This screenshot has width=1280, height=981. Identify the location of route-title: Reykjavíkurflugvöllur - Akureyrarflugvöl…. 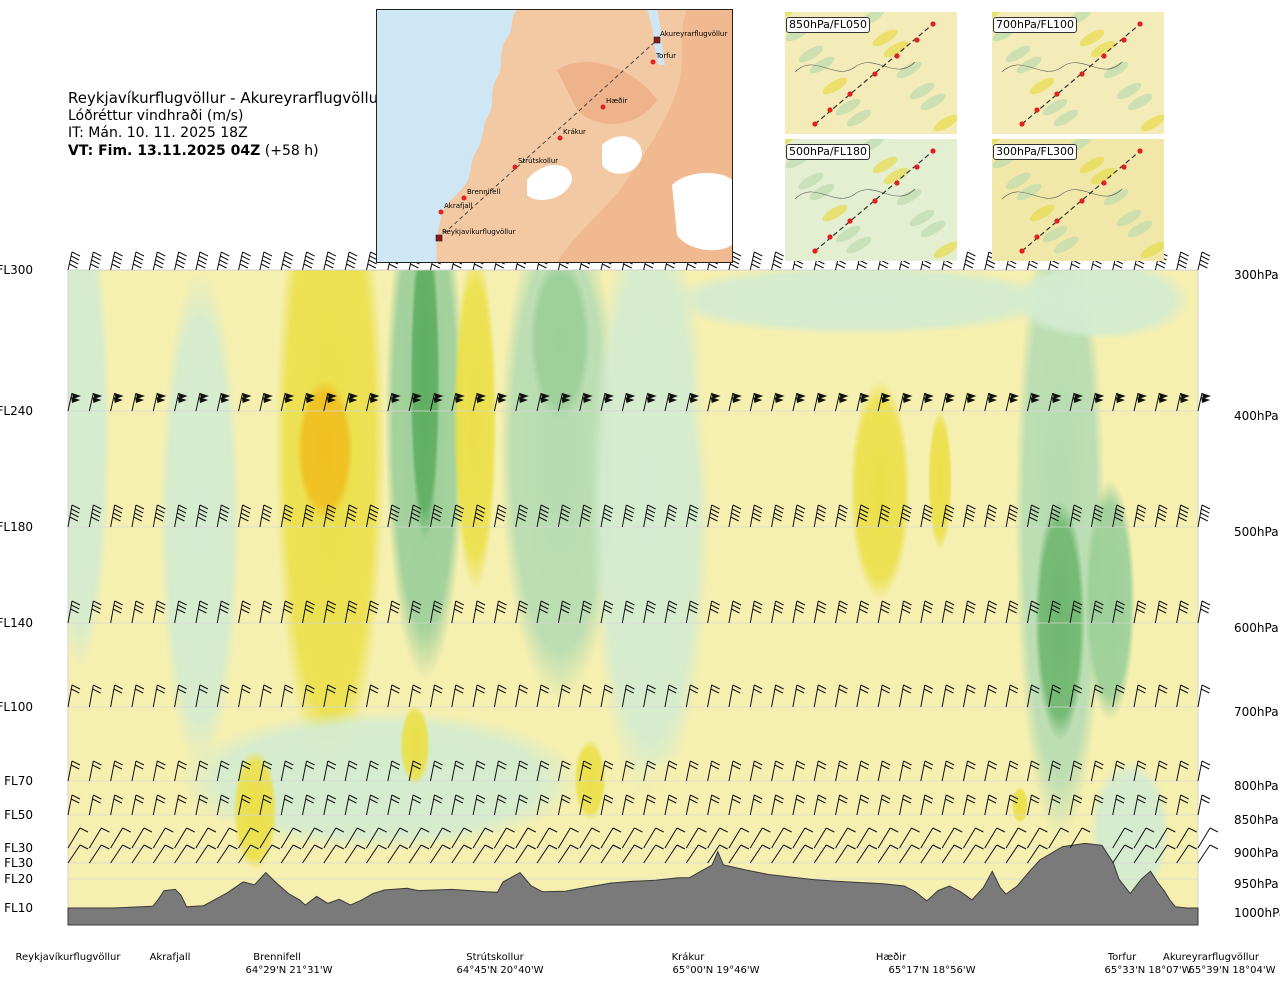
(226, 98).